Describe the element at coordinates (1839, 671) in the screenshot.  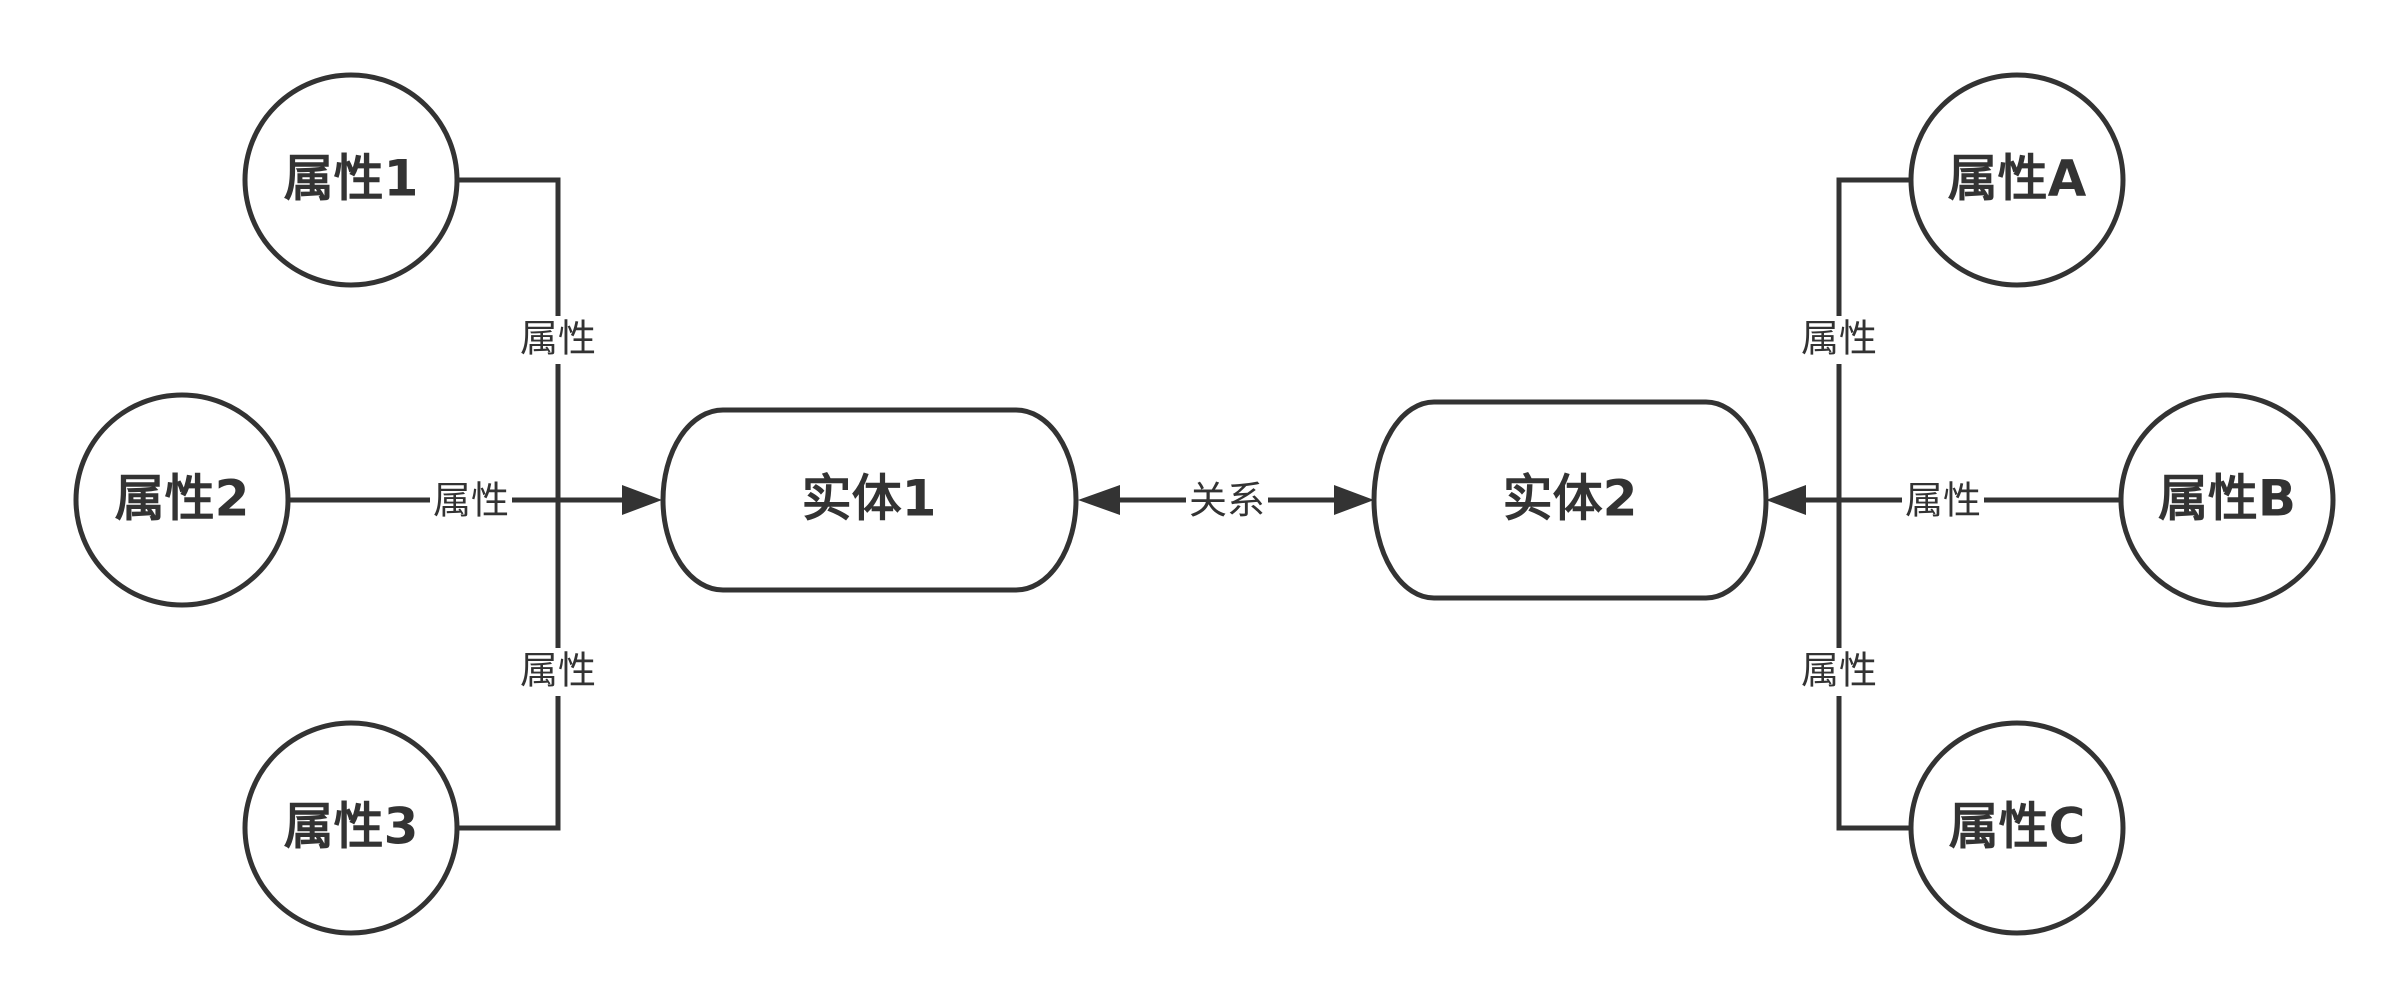
I see `edge-label-attrC: 属性` at that location.